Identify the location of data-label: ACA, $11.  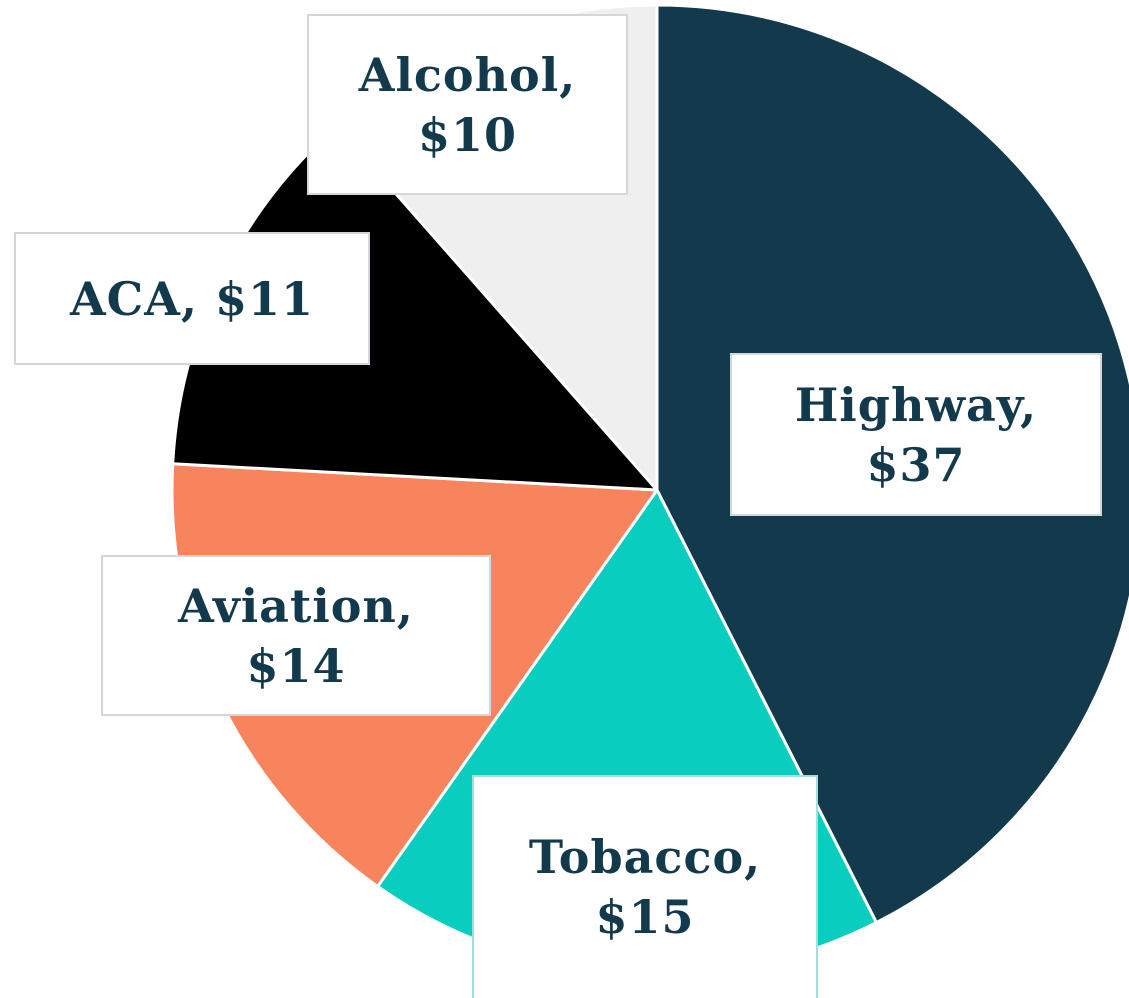
(192, 298).